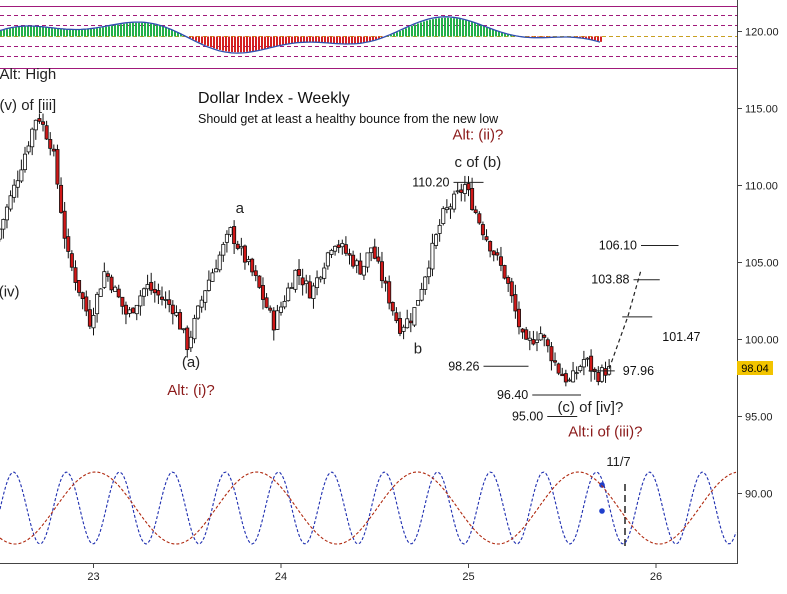  I want to click on level-label: 101.47, so click(681, 337).